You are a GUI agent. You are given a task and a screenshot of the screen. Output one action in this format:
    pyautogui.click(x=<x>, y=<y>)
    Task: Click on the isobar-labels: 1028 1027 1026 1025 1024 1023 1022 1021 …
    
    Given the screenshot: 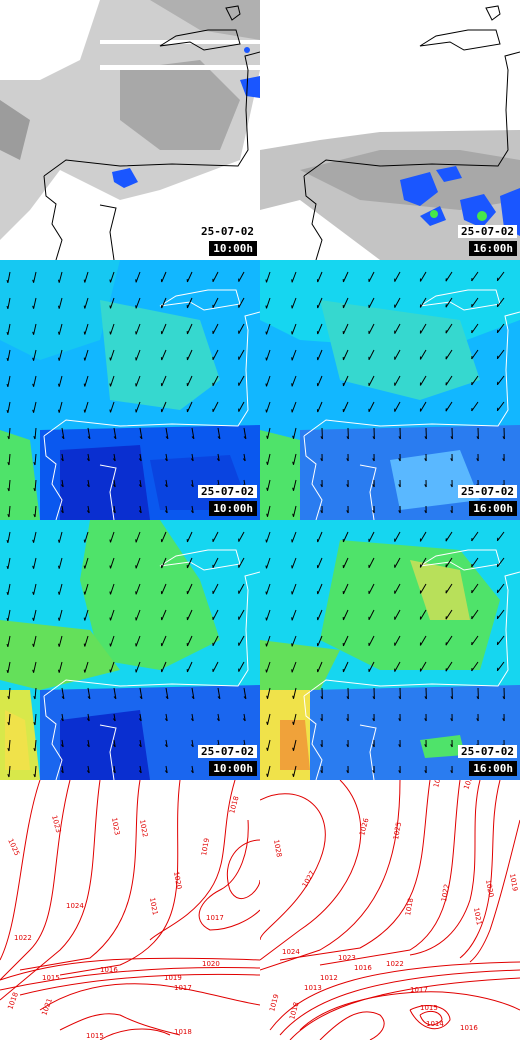 What is the action you would take?
    pyautogui.click(x=393, y=906)
    